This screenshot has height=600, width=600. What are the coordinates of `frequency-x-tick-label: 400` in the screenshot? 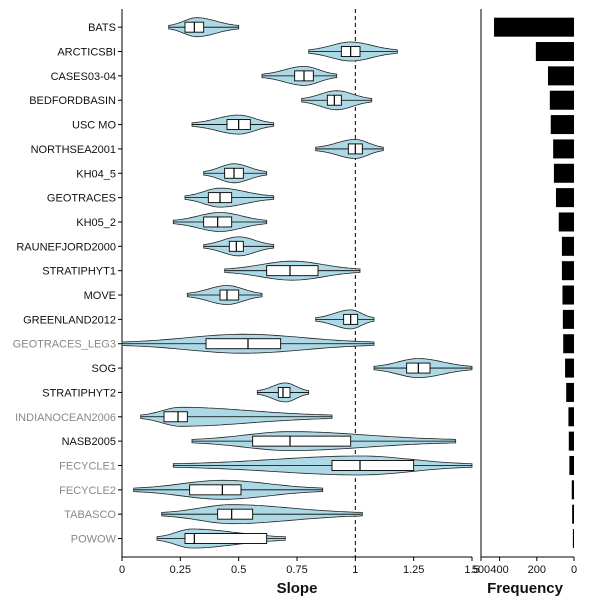 It's located at (499, 570).